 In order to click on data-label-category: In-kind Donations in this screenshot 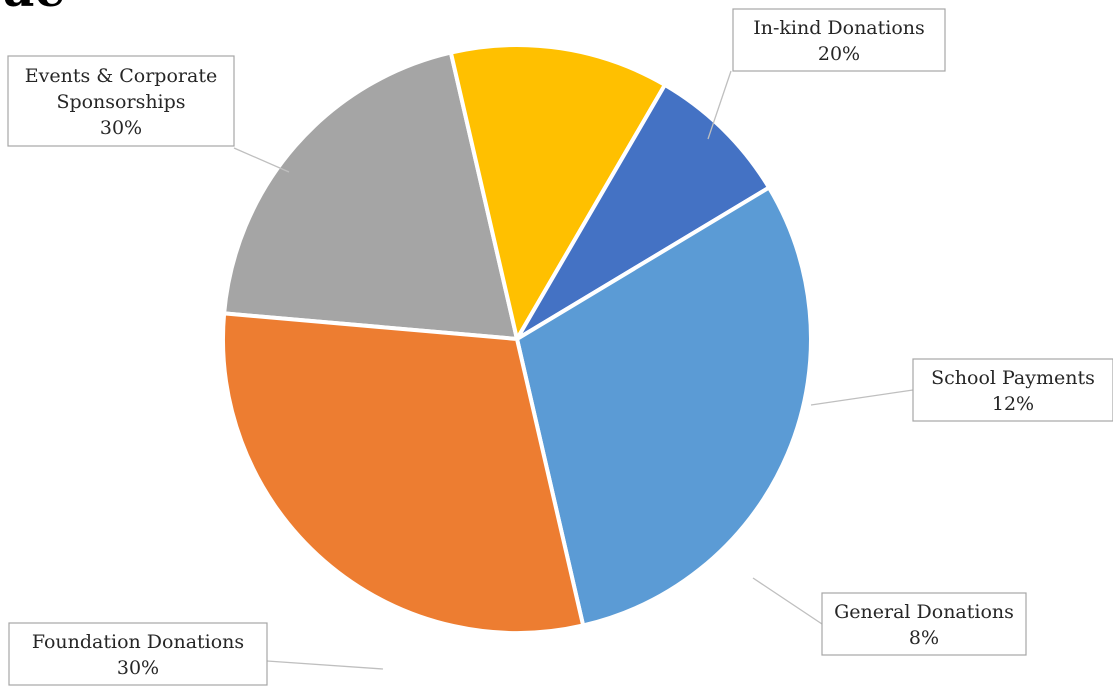, I will do `click(839, 28)`.